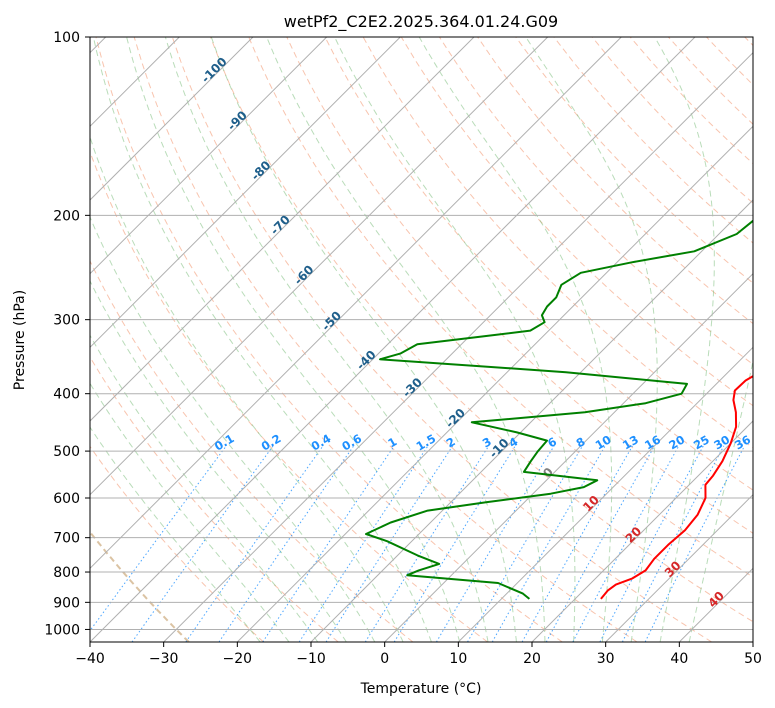 Image resolution: width=775 pixels, height=708 pixels. Describe the element at coordinates (532, 659) in the screenshot. I see `x-tick-label: 20` at that location.